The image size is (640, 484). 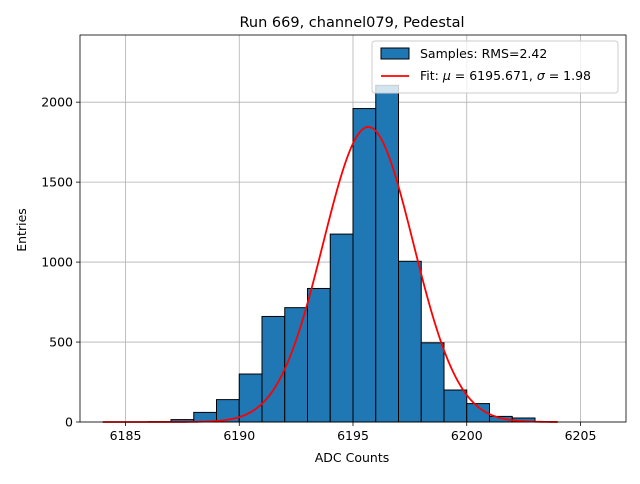 What do you see at coordinates (351, 23) in the screenshot?
I see `chart-title: Run 669, channel079, Pedestal` at bounding box center [351, 23].